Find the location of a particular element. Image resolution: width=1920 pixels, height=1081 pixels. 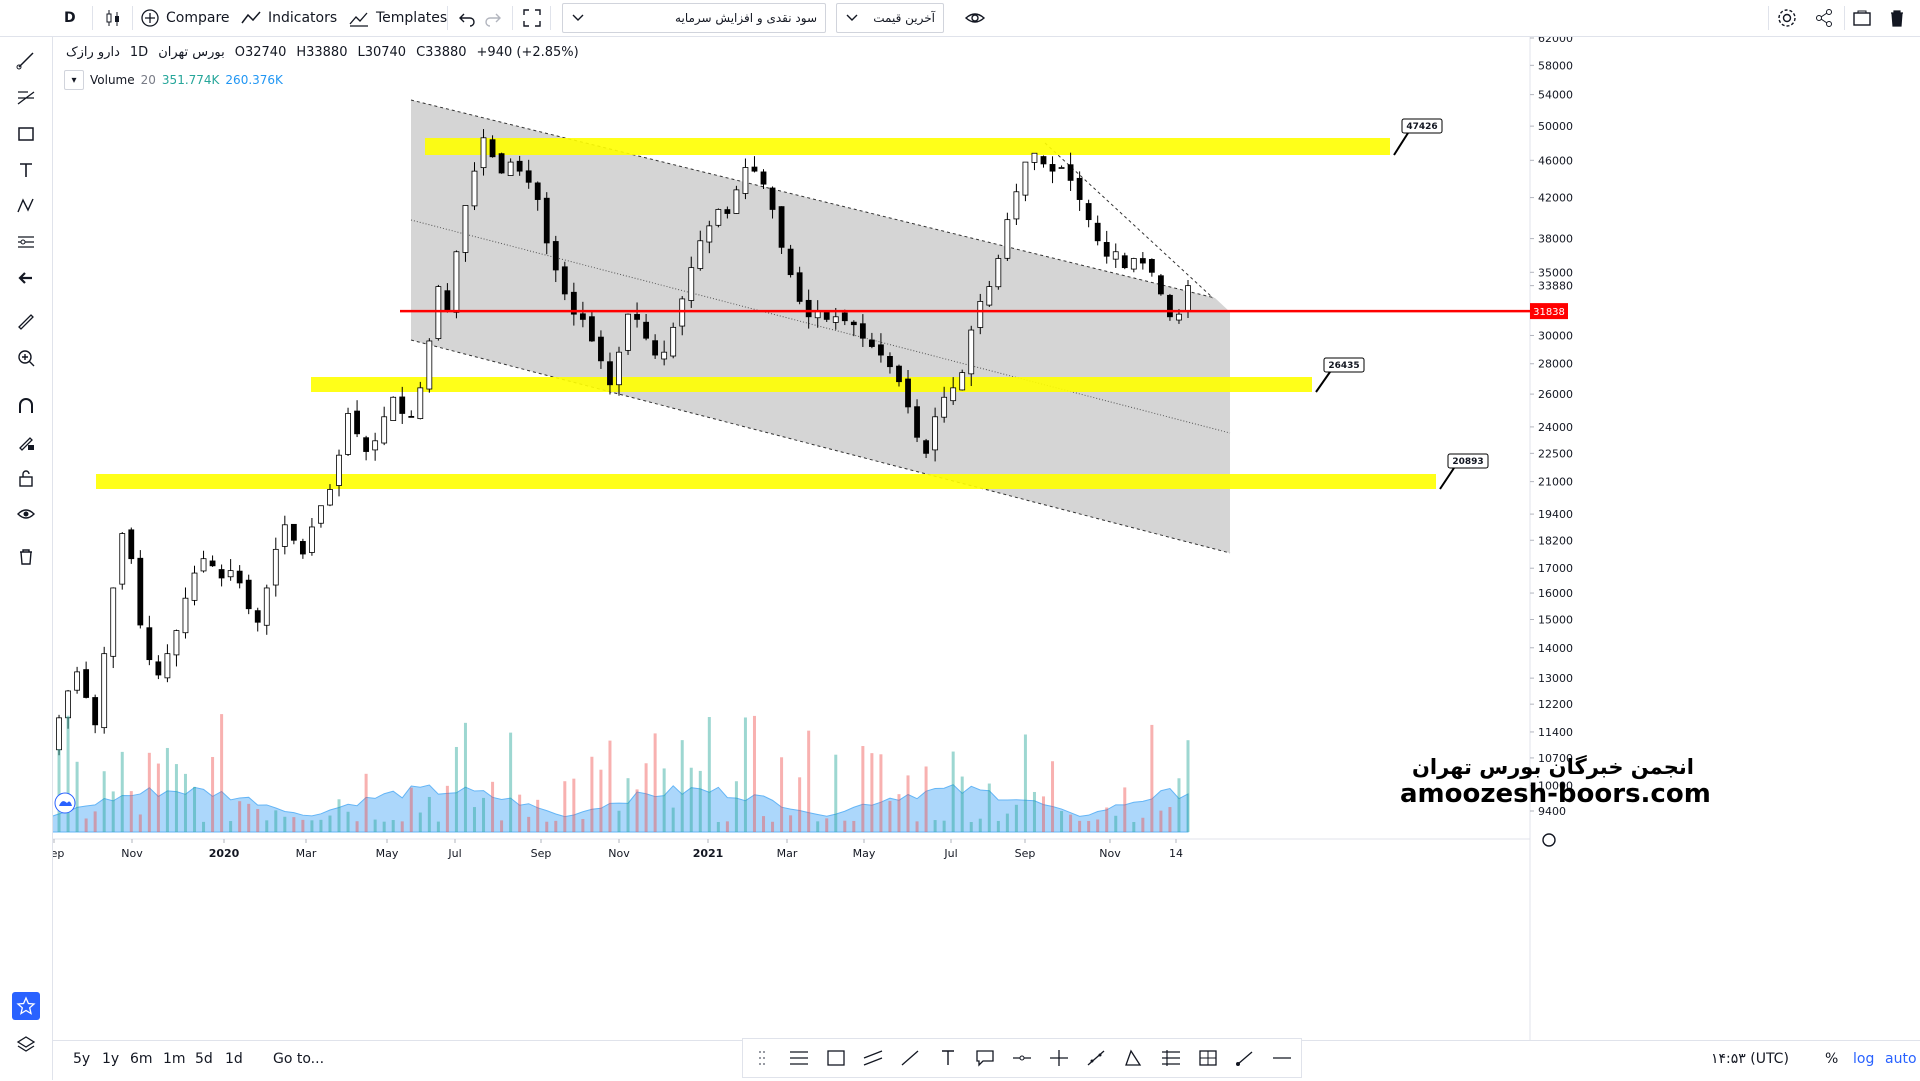

parallel-channel-icon is located at coordinates (873, 1058).